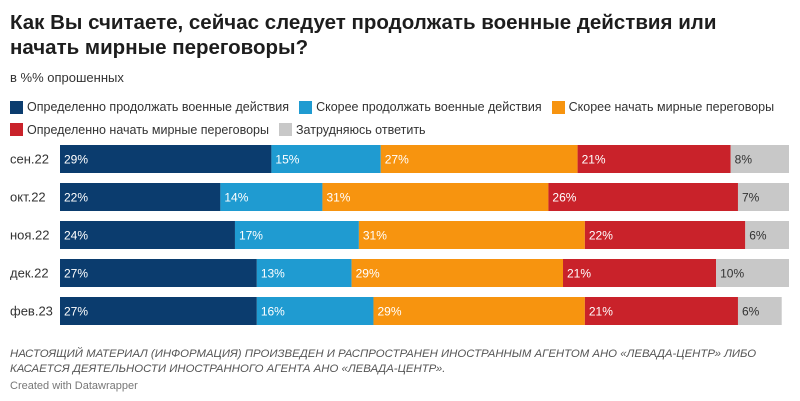 The height and width of the screenshot is (401, 800). What do you see at coordinates (429, 107) in the screenshot?
I see `legend-label: Скорее продолжать военные действия` at bounding box center [429, 107].